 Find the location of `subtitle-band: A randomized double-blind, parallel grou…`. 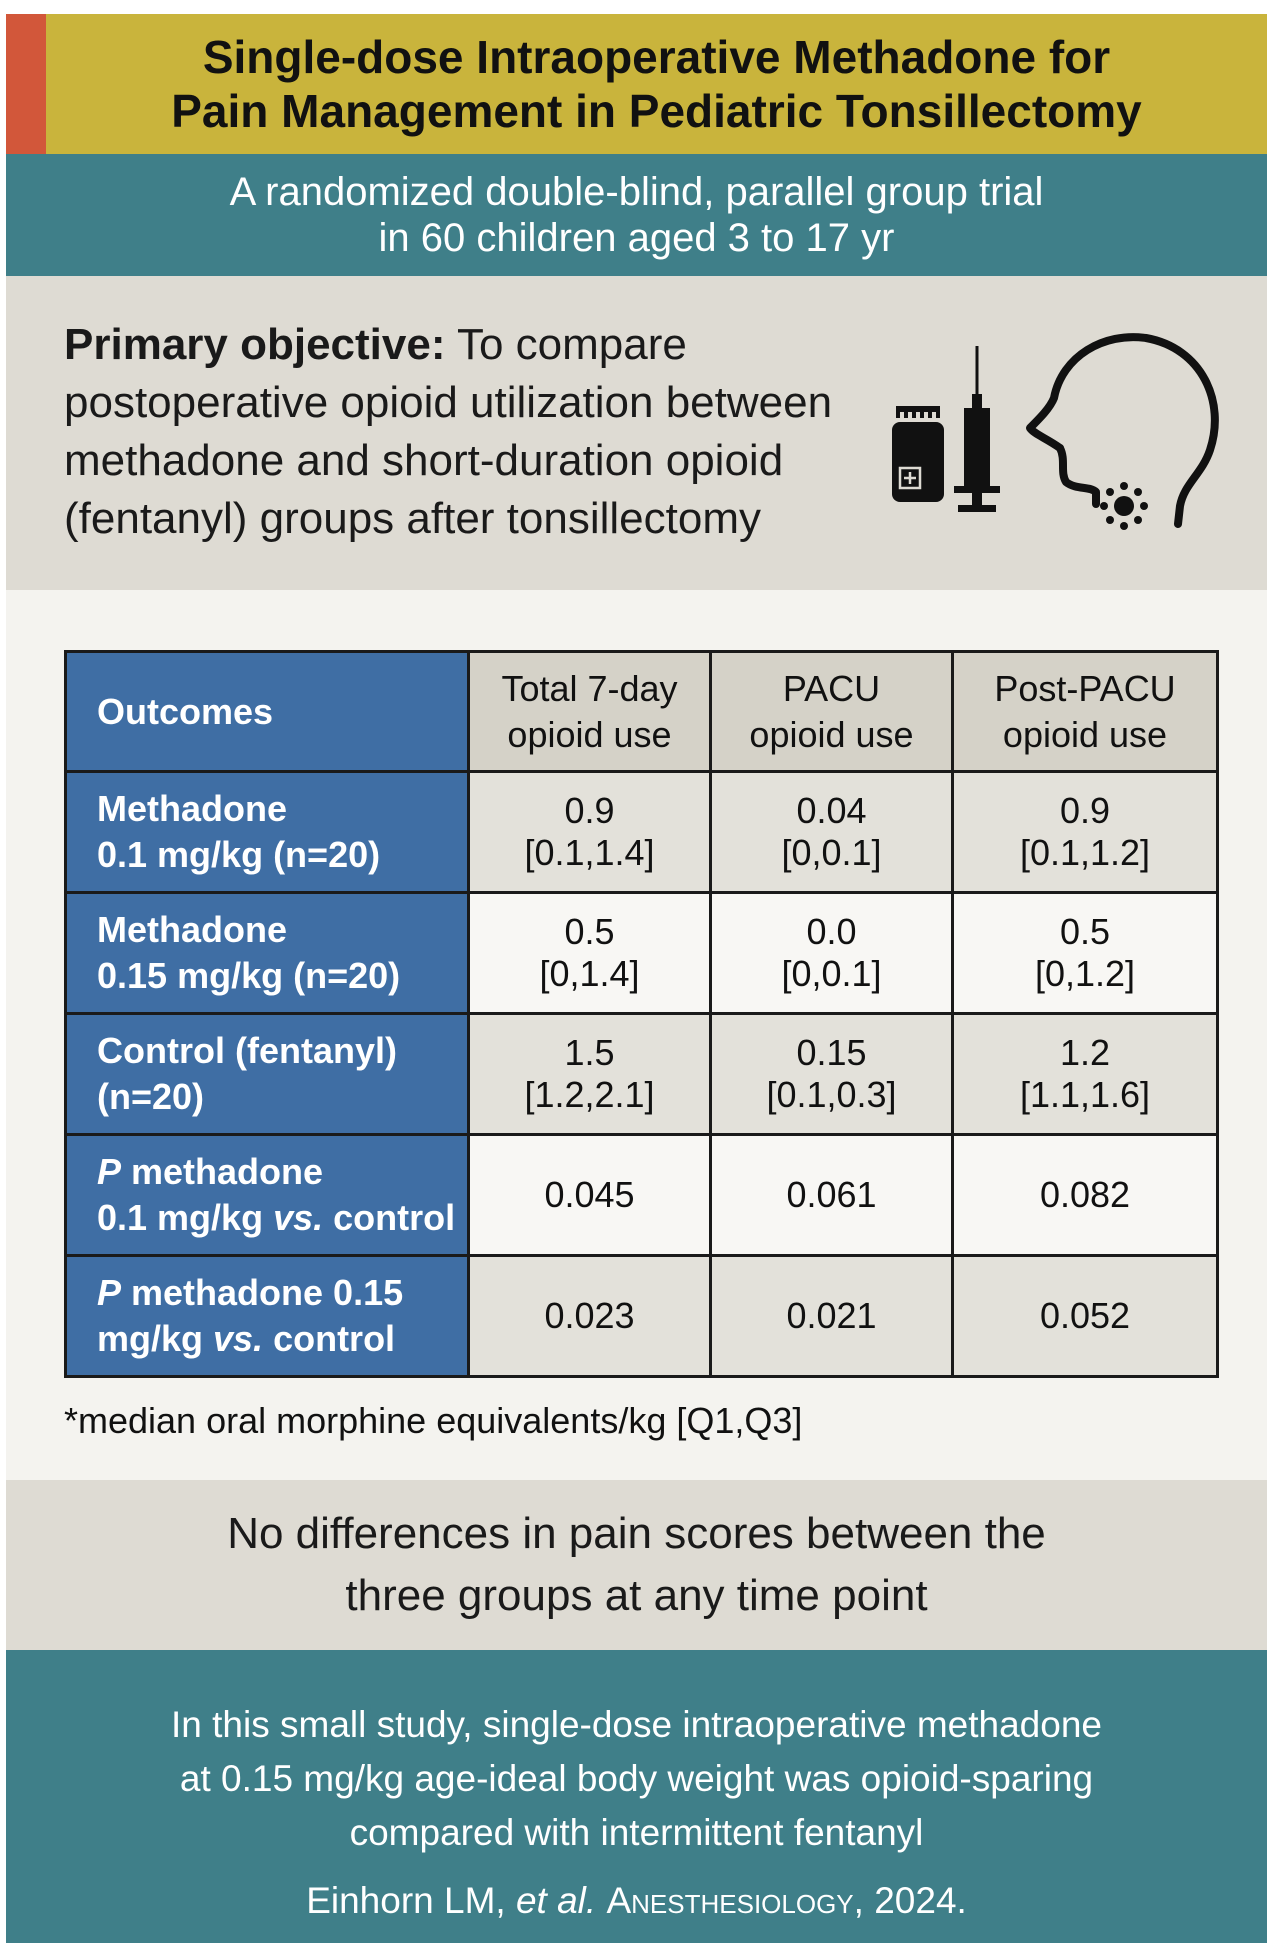

subtitle-band: A randomized double-blind, parallel grou… is located at coordinates (636, 215).